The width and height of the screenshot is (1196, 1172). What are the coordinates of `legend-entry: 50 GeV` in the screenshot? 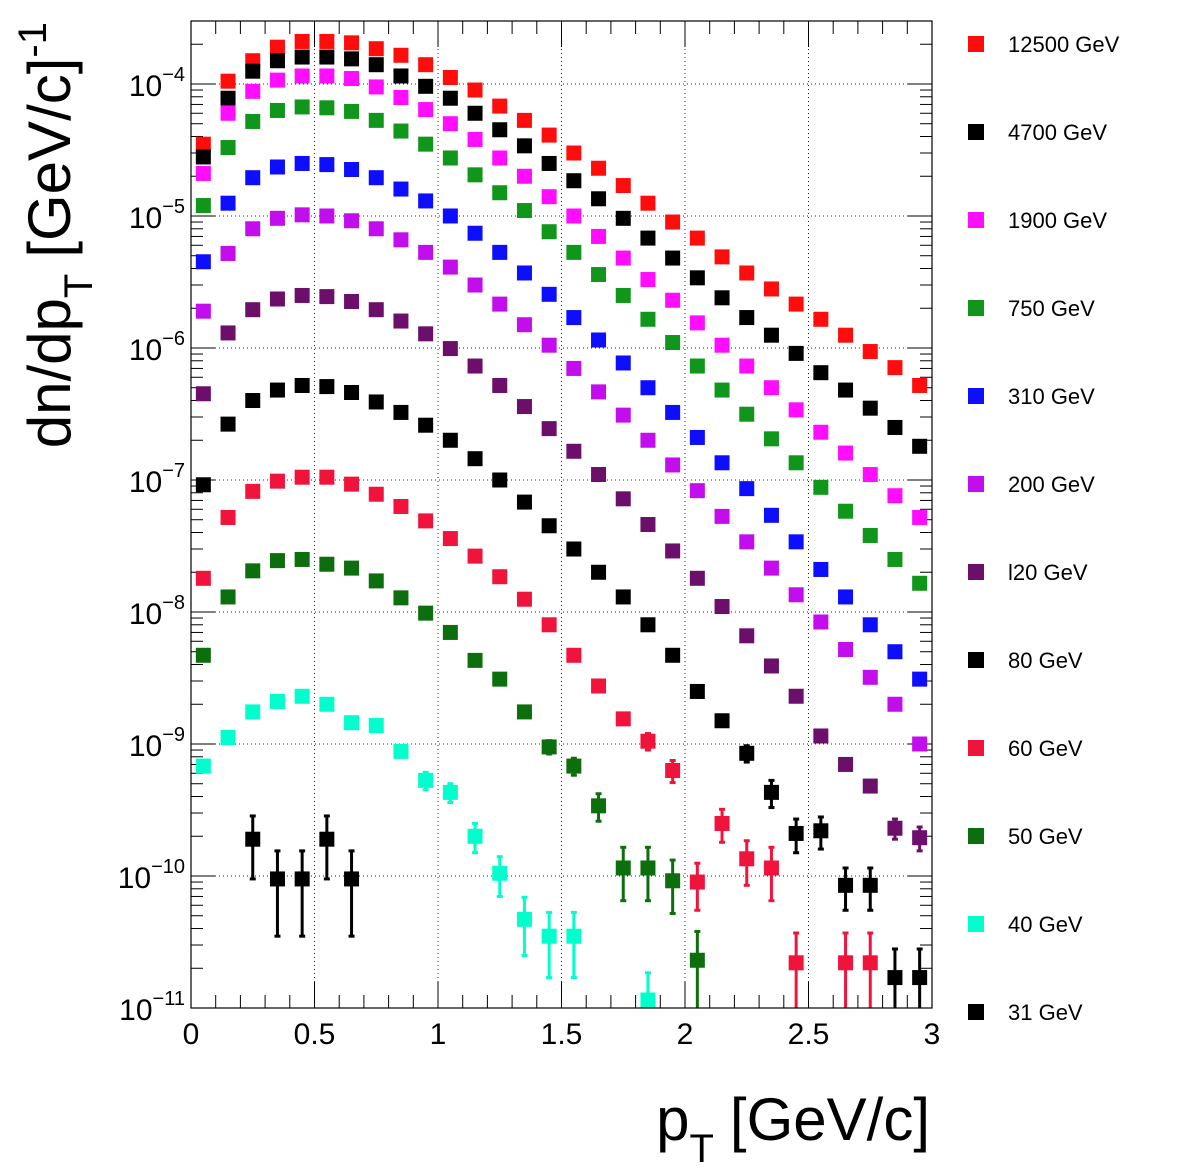 It's located at (1025, 836).